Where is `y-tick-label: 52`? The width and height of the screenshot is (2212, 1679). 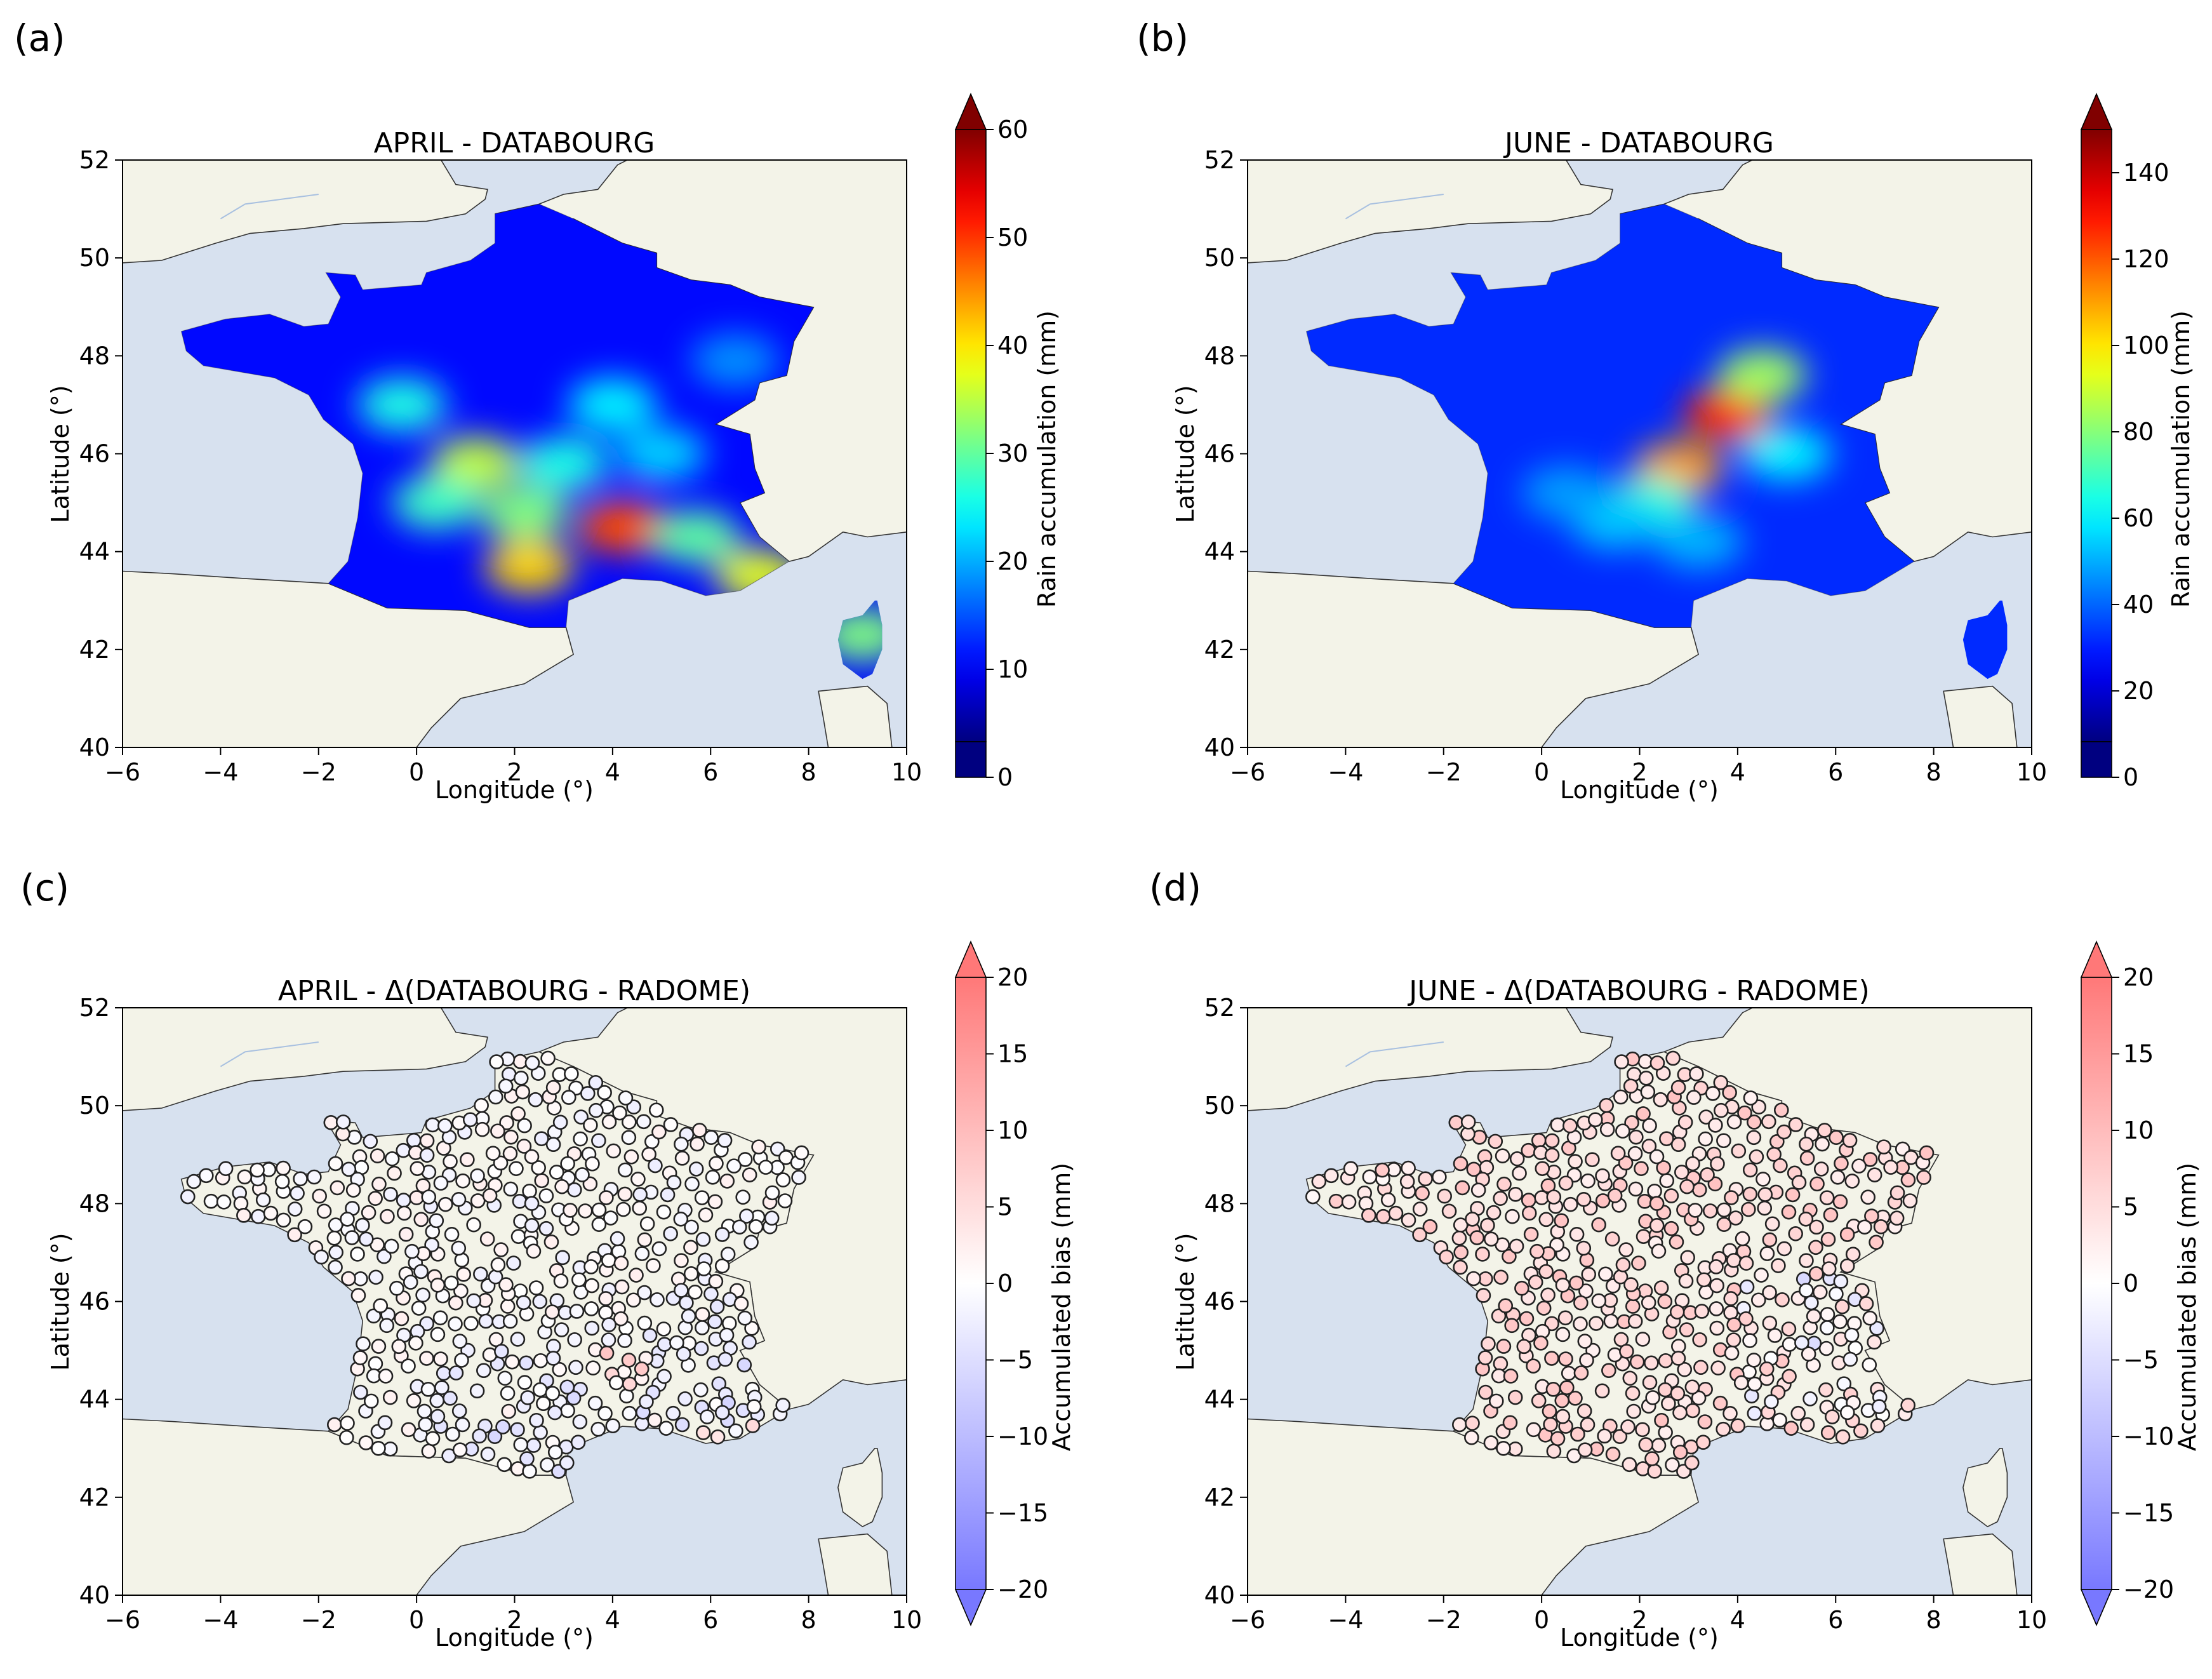 y-tick-label: 52 is located at coordinates (1219, 1008).